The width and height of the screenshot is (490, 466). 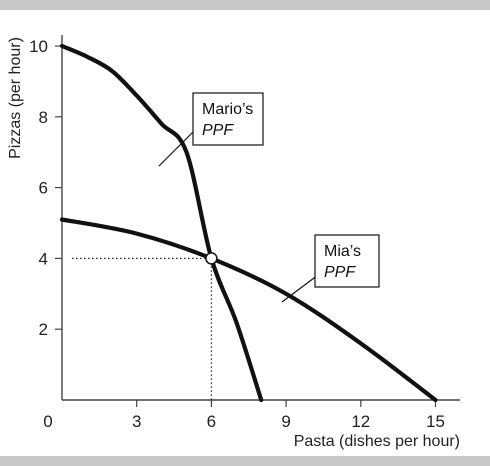 What do you see at coordinates (227, 109) in the screenshot?
I see `mario-label-name: Mario’s` at bounding box center [227, 109].